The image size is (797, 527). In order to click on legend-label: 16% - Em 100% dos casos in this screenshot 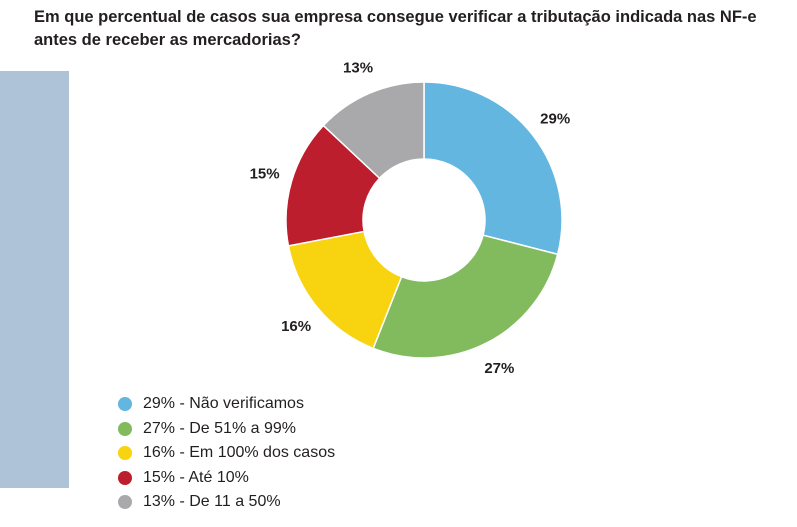, I will do `click(239, 453)`.